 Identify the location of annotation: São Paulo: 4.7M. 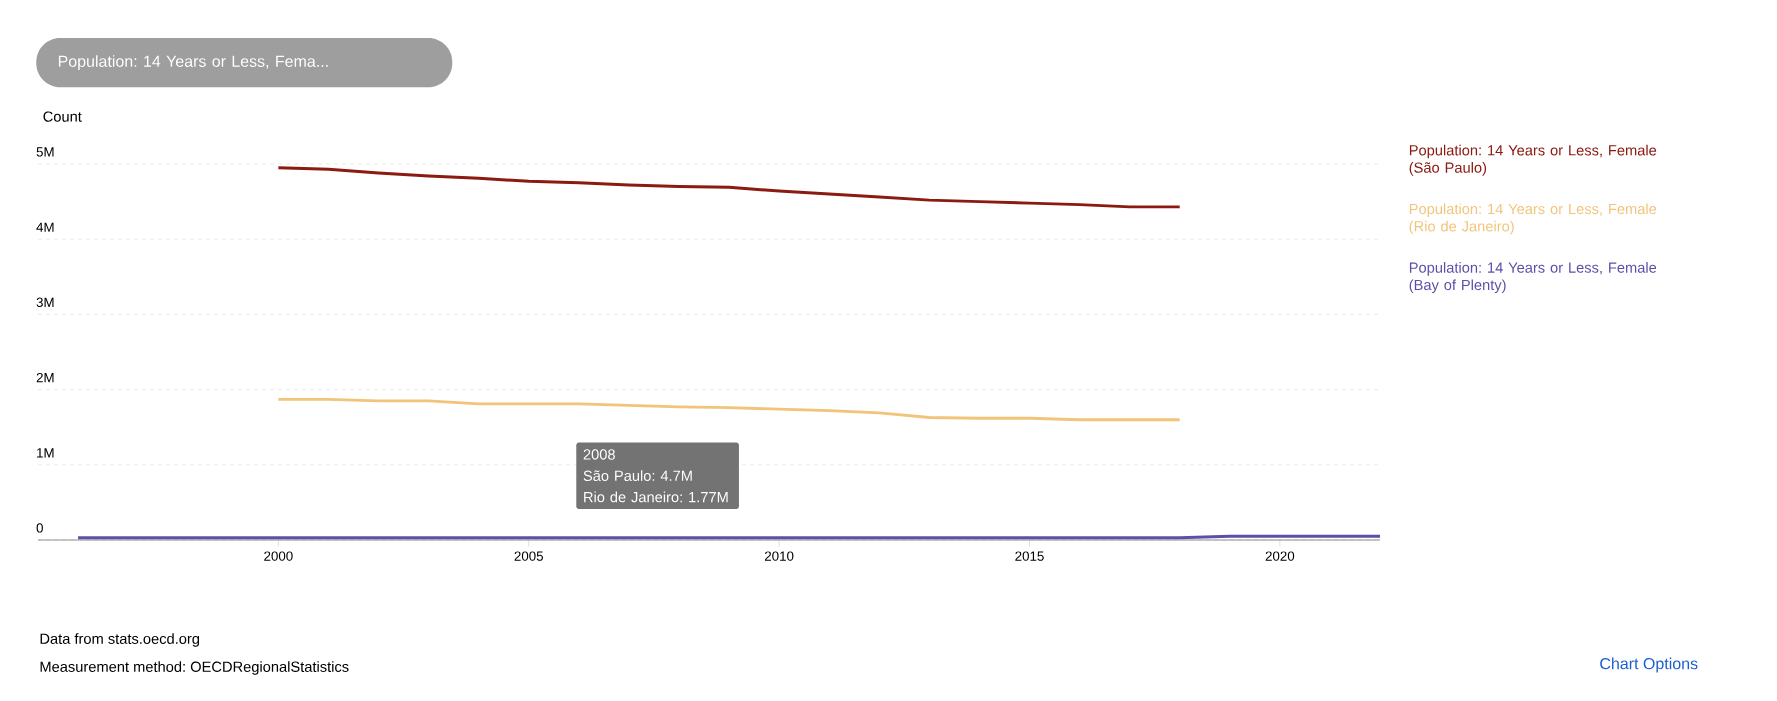
(637, 475).